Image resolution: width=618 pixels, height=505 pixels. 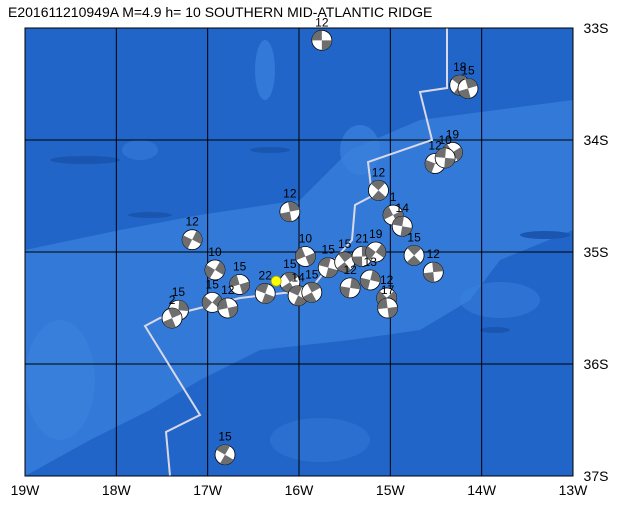 What do you see at coordinates (596, 252) in the screenshot?
I see `lat-tick-label: 35S` at bounding box center [596, 252].